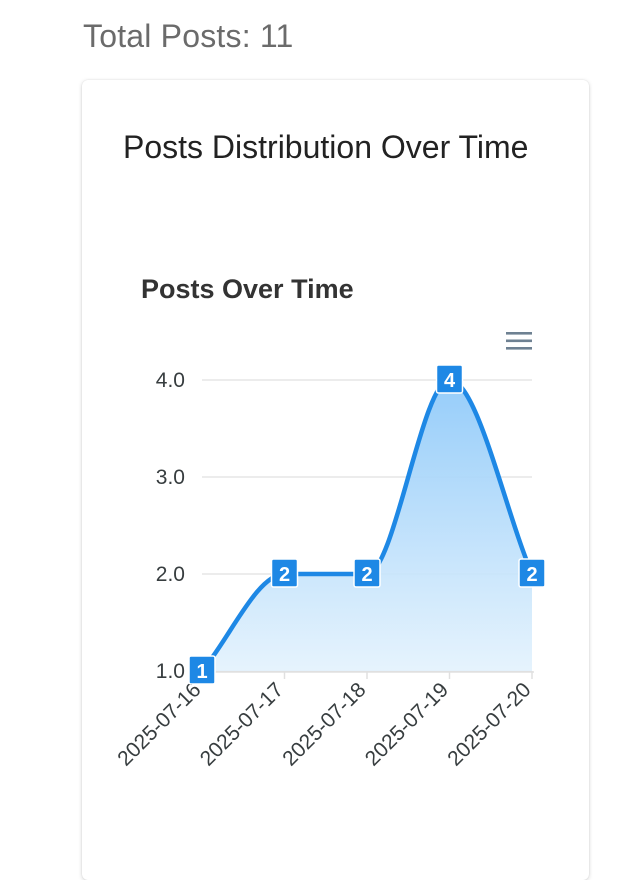 This screenshot has width=640, height=880. Describe the element at coordinates (170, 526) in the screenshot. I see `y-axis: 1.0 2.0 3.0 4.0` at that location.